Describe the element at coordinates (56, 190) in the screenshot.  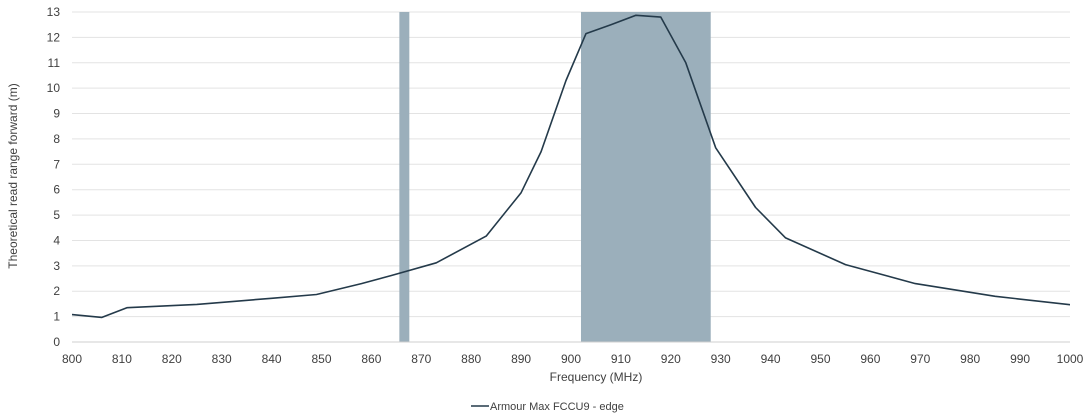
I see `y-tick-label: 6` at that location.